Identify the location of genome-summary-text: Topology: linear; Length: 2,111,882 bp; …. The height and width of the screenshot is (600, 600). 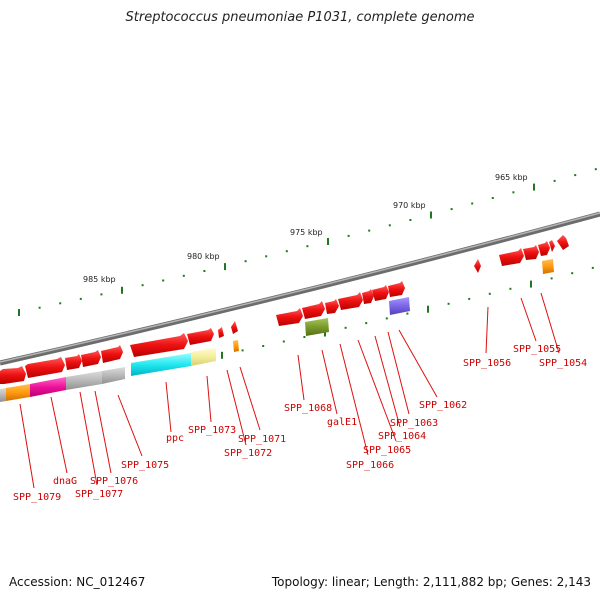
(431, 582).